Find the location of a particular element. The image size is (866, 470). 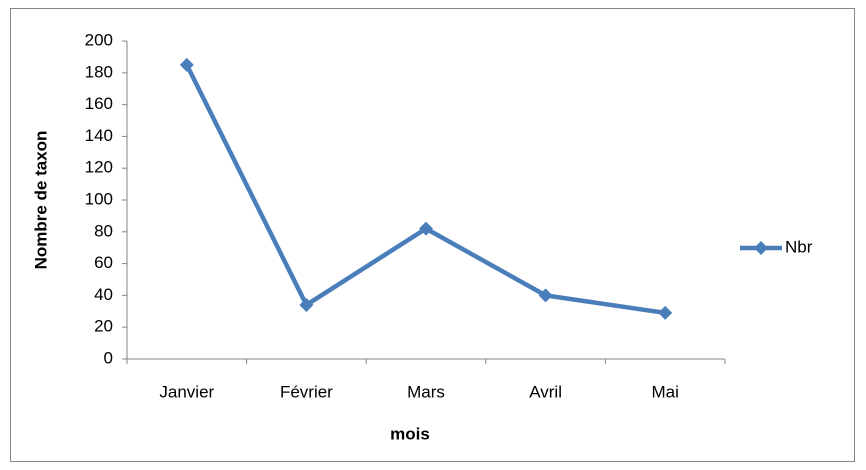

y-tick-label: 100 is located at coordinates (99, 198).